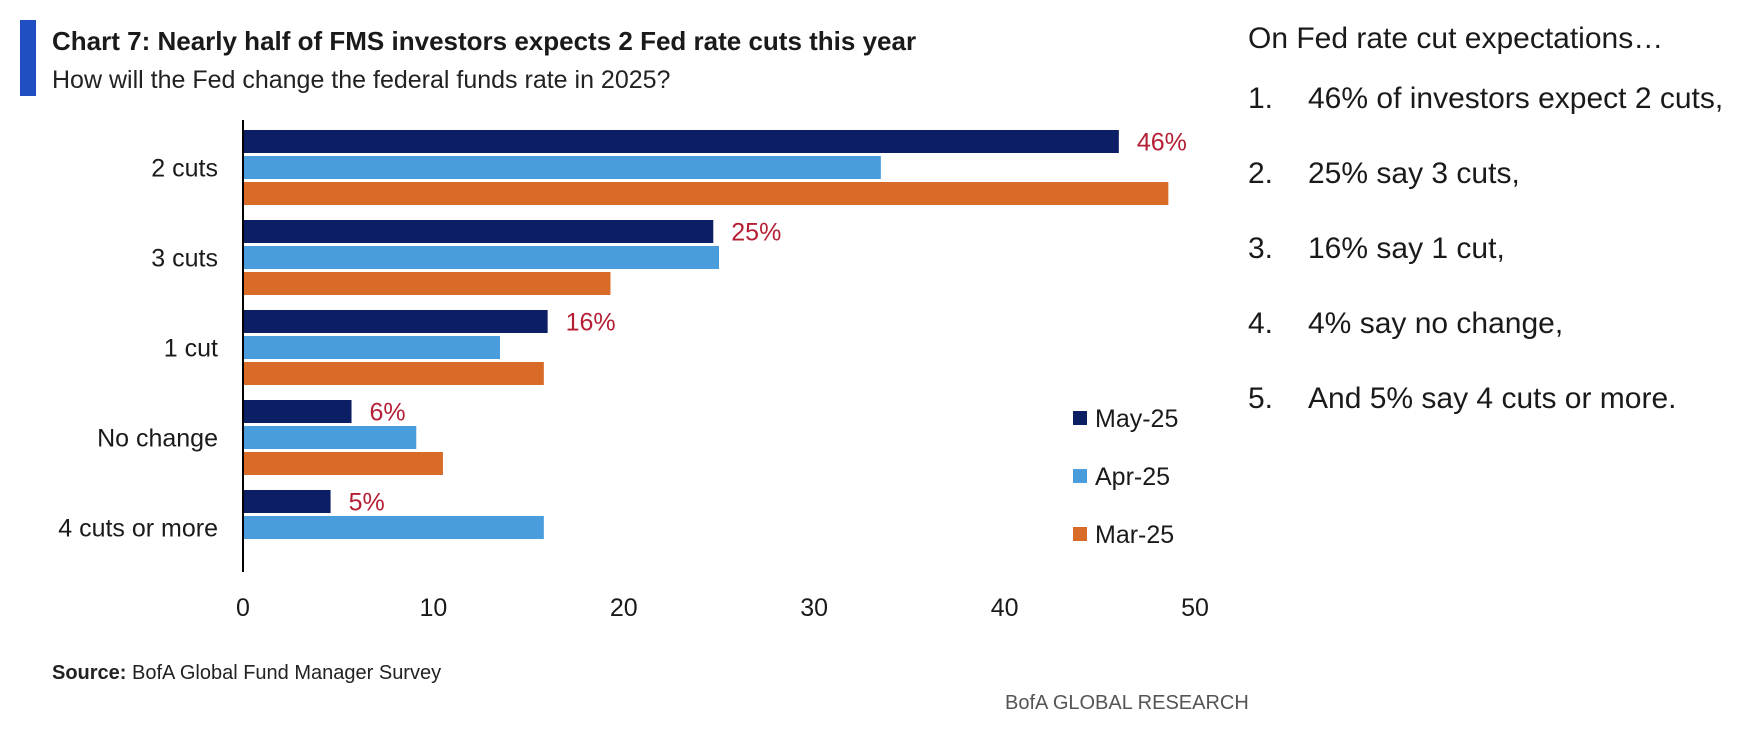 This screenshot has height=748, width=1750. I want to click on title-accent-bar, so click(28, 58).